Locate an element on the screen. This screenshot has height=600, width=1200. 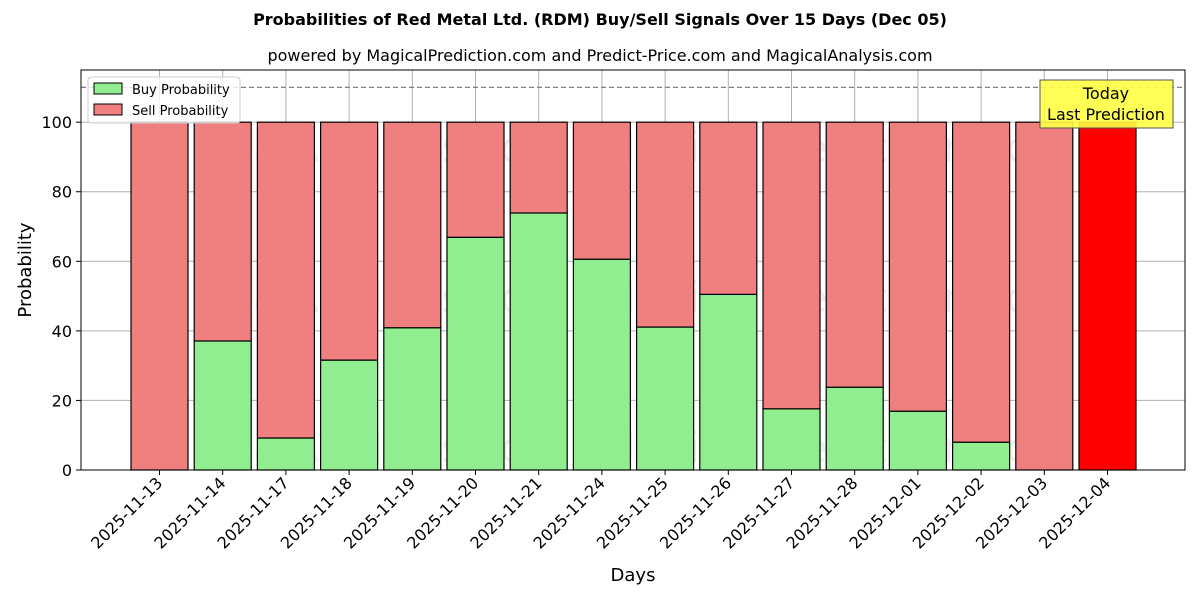
y-axis-label: Probability is located at coordinates (25, 269).